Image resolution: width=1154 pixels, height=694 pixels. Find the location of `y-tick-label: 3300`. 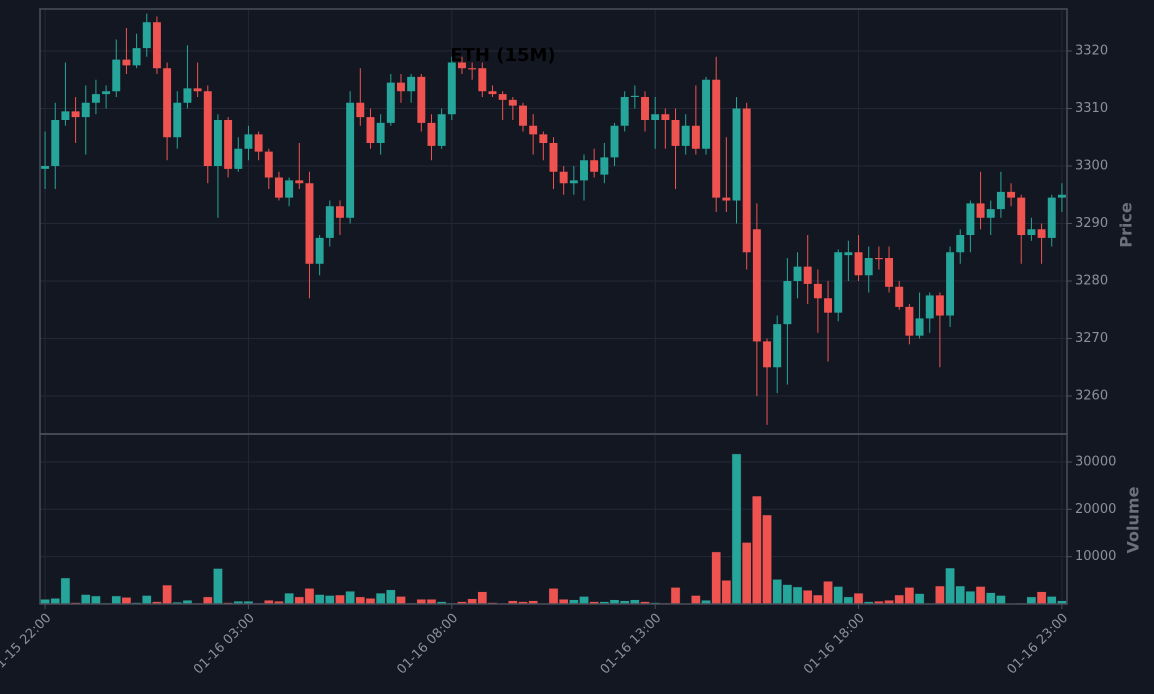

y-tick-label: 3300 is located at coordinates (1091, 166).